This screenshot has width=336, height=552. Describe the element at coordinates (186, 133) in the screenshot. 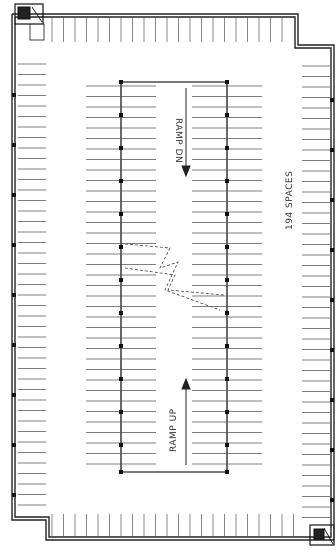

I see `ramp-down-arrow-icon` at that location.